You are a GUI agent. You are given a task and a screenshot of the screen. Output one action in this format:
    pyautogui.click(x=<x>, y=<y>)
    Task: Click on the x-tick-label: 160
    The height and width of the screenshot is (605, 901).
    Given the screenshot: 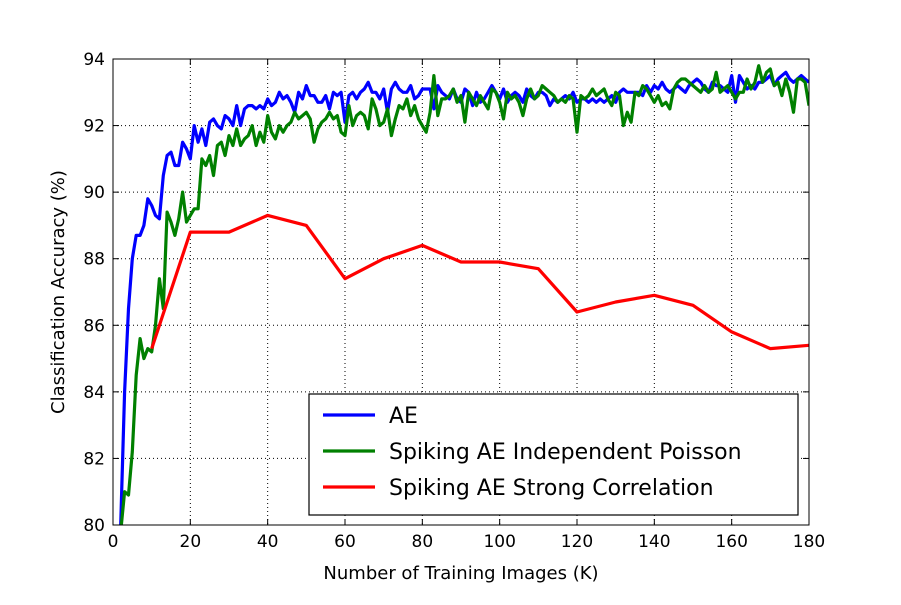 What is the action you would take?
    pyautogui.click(x=731, y=542)
    